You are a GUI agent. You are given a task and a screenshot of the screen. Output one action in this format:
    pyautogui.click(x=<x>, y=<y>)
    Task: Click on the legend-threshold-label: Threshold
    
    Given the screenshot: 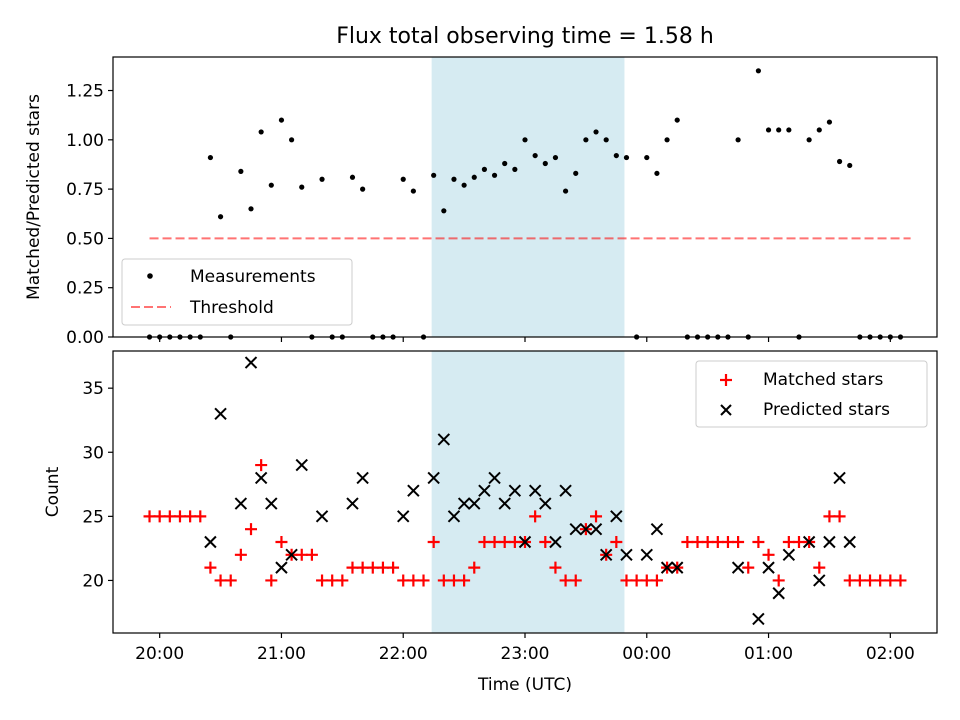 What is the action you would take?
    pyautogui.click(x=231, y=308)
    